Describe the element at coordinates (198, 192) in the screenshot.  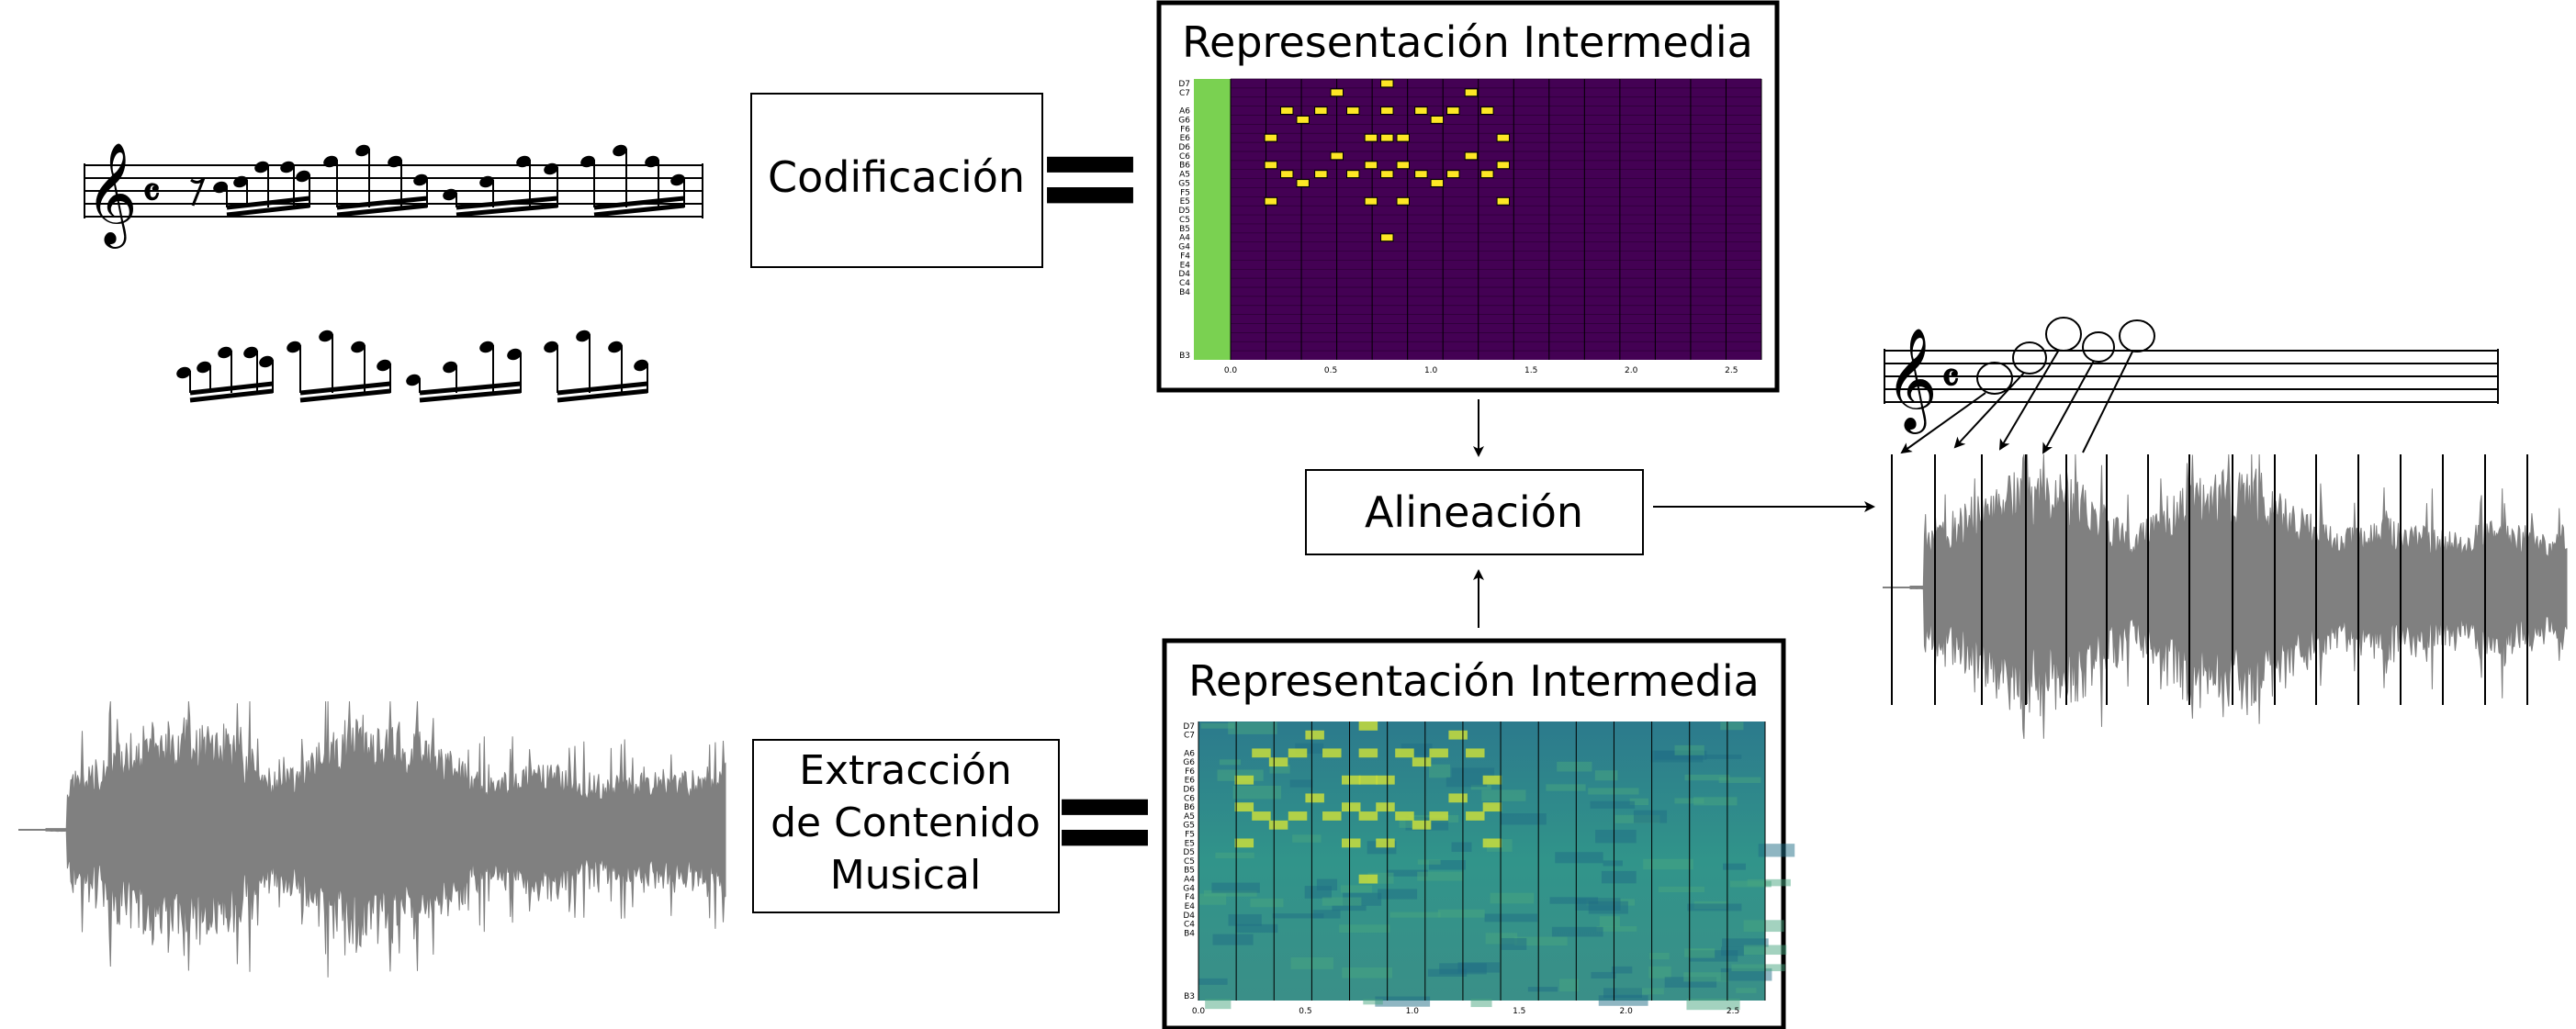
I see `eighth-rest-icon` at that location.